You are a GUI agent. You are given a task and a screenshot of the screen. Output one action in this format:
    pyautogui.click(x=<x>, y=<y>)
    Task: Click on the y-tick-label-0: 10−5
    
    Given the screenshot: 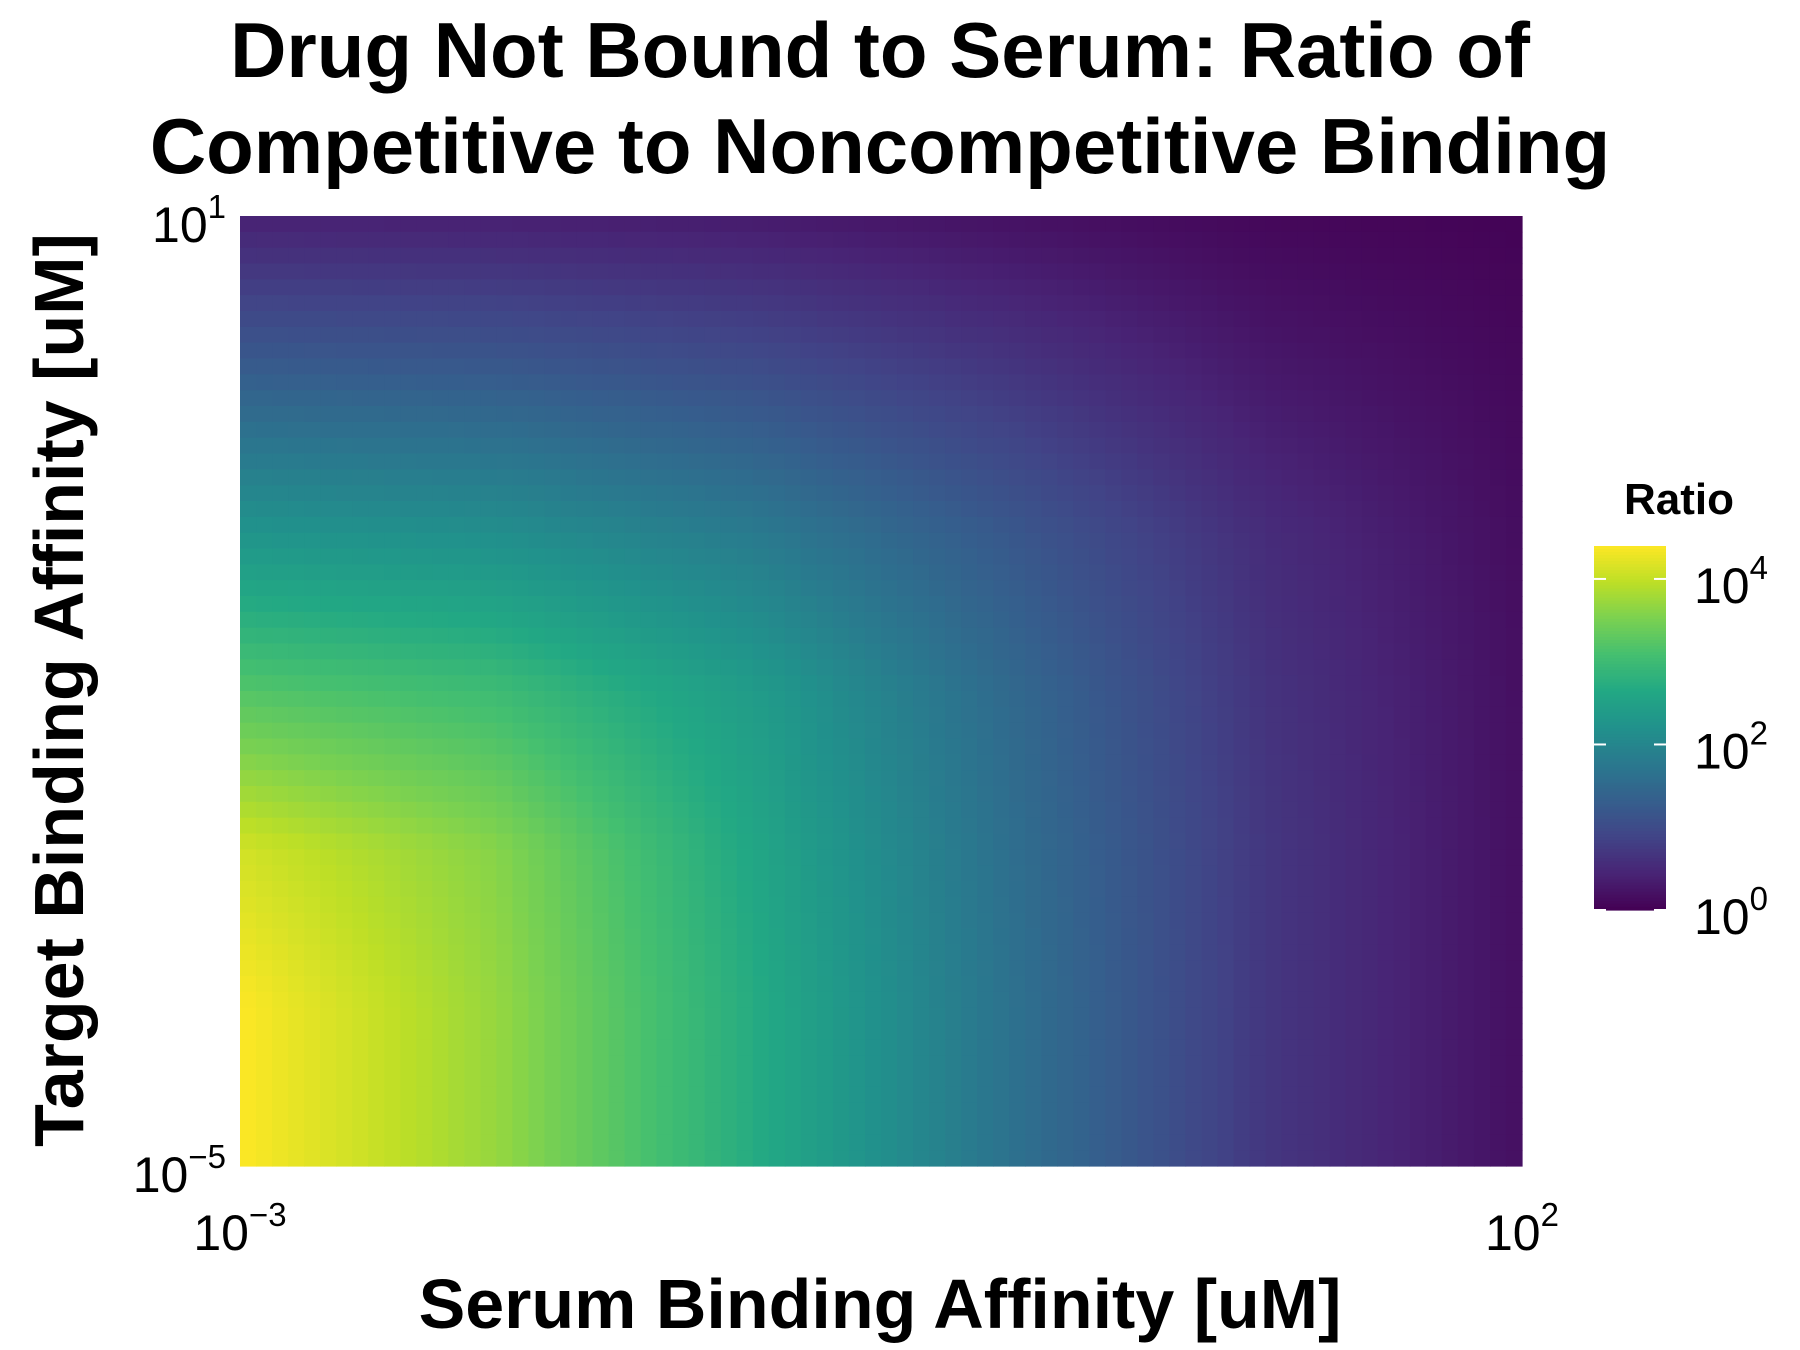 What is the action you would take?
    pyautogui.click(x=179, y=1170)
    